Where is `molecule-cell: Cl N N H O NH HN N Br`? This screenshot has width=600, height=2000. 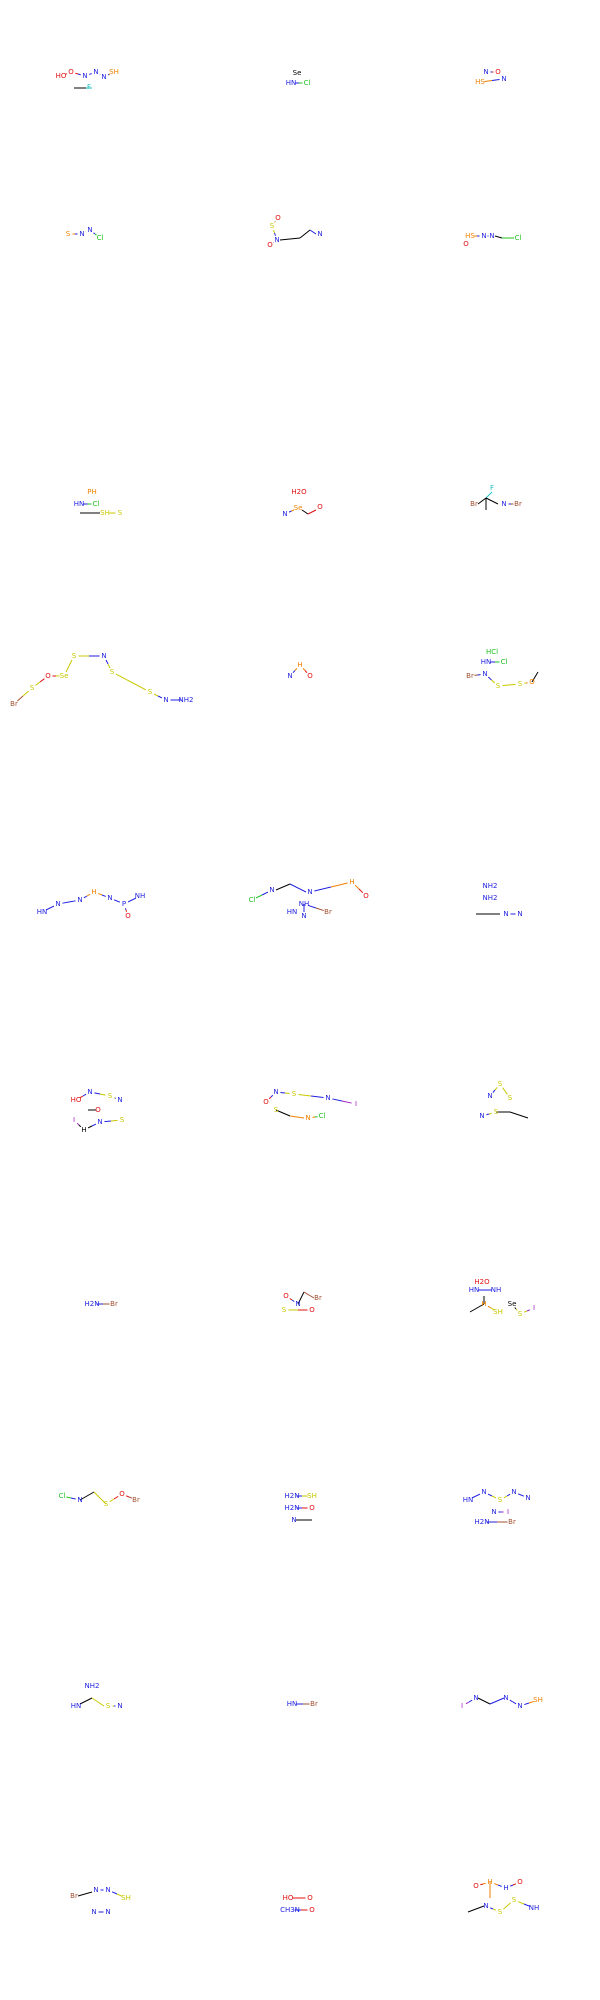 molecule-cell: Cl N N H O NH HN N Br is located at coordinates (300, 900).